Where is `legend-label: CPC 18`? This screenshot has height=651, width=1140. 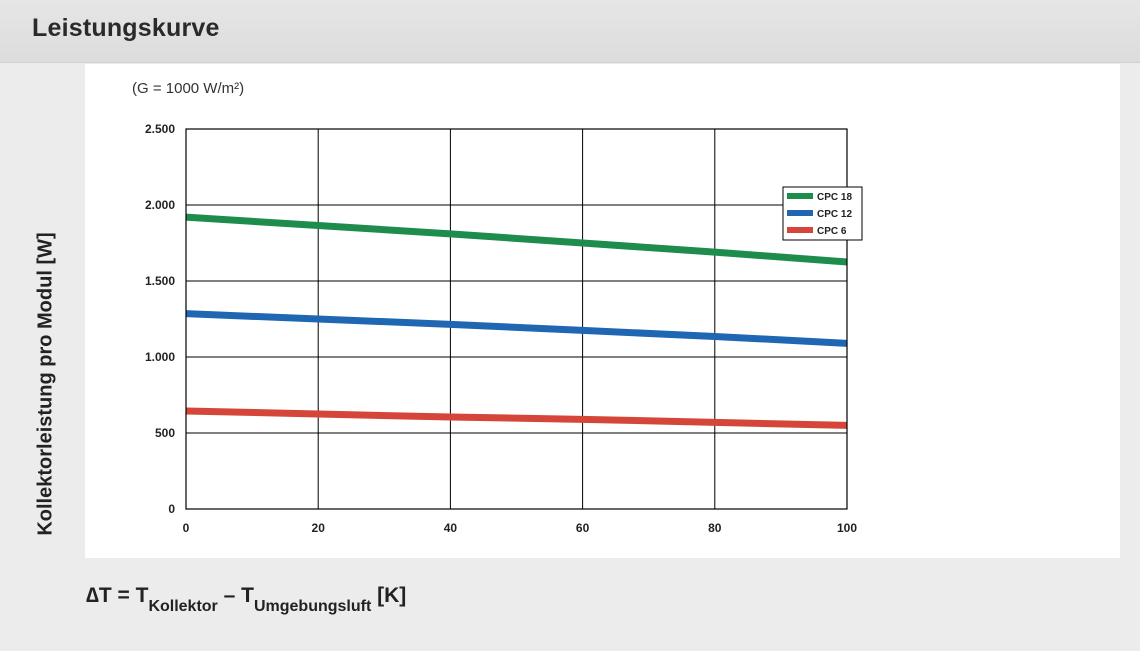 legend-label: CPC 18 is located at coordinates (834, 197).